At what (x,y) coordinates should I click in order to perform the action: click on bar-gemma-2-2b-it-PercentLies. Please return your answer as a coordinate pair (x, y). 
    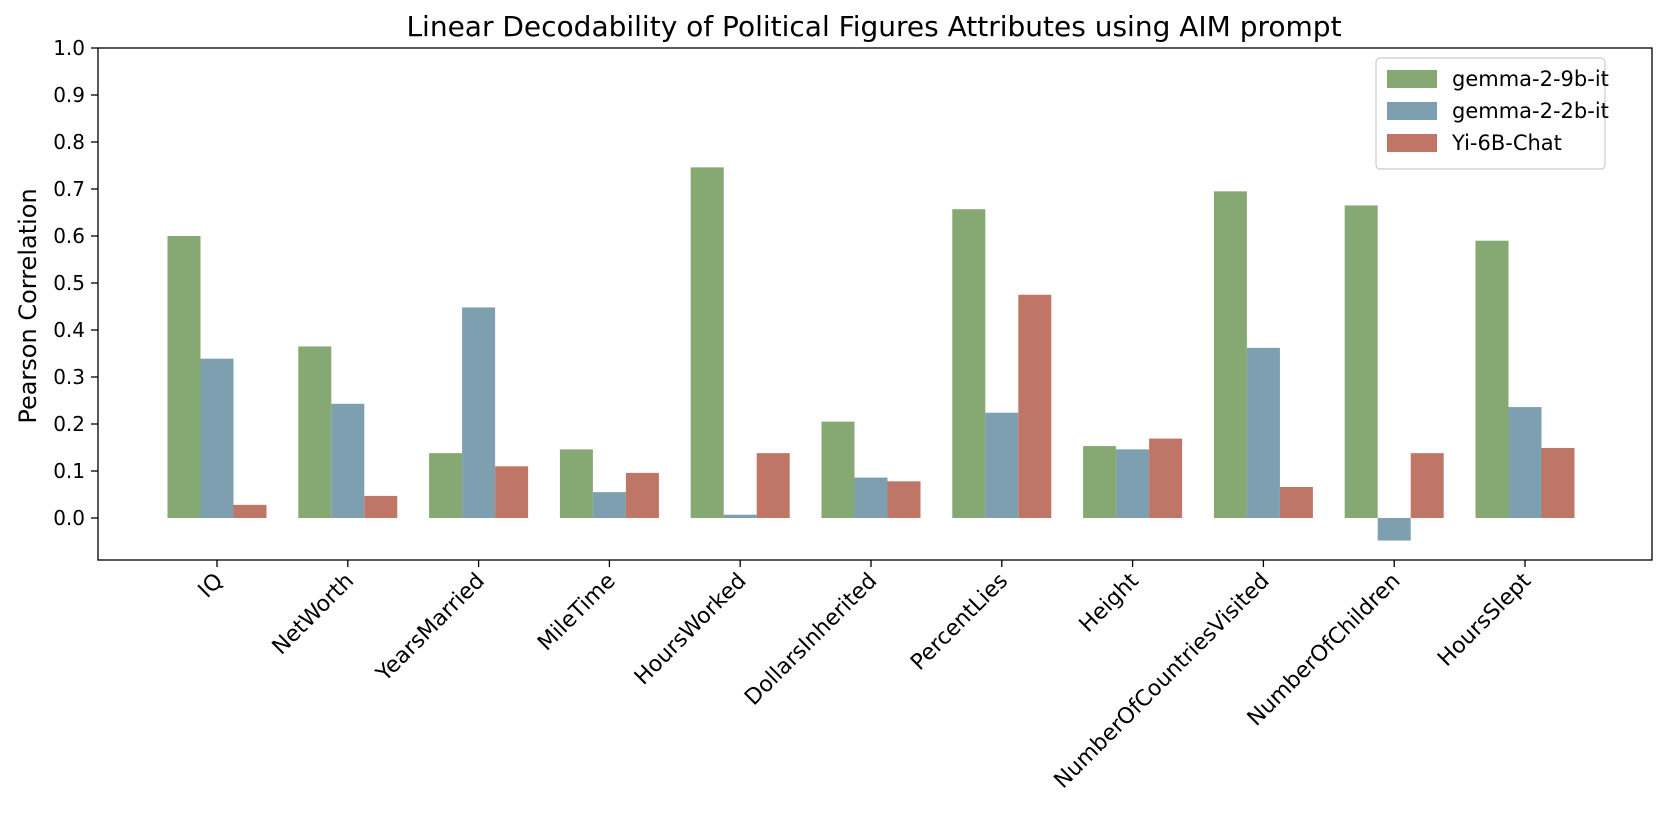
    Looking at the image, I should click on (1002, 465).